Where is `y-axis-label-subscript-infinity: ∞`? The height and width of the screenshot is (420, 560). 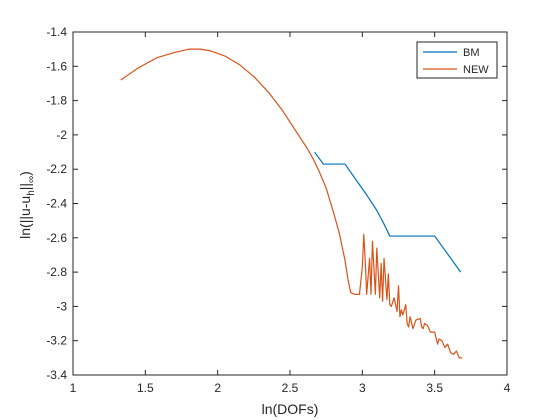
y-axis-label-subscript-infinity: ∞ is located at coordinates (31, 179).